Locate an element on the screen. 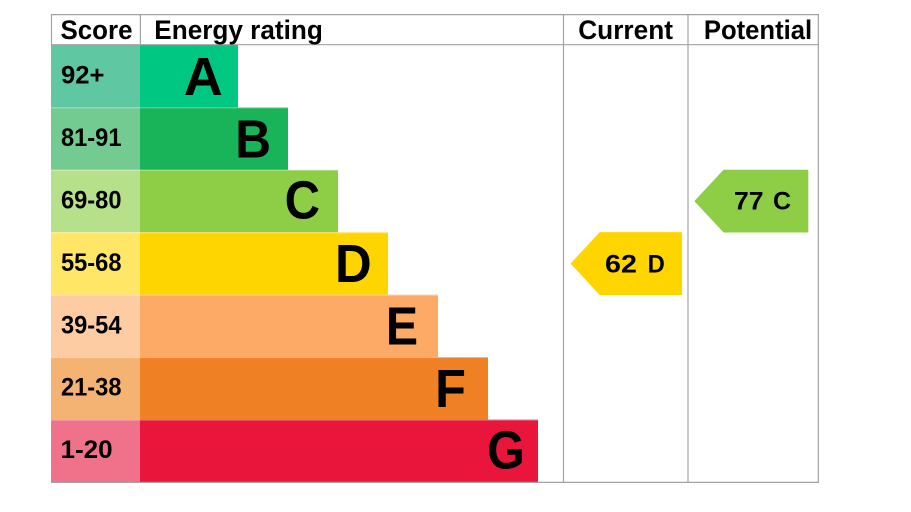 Image resolution: width=911 pixels, height=512 pixels. svg-text: Current is located at coordinates (625, 30).